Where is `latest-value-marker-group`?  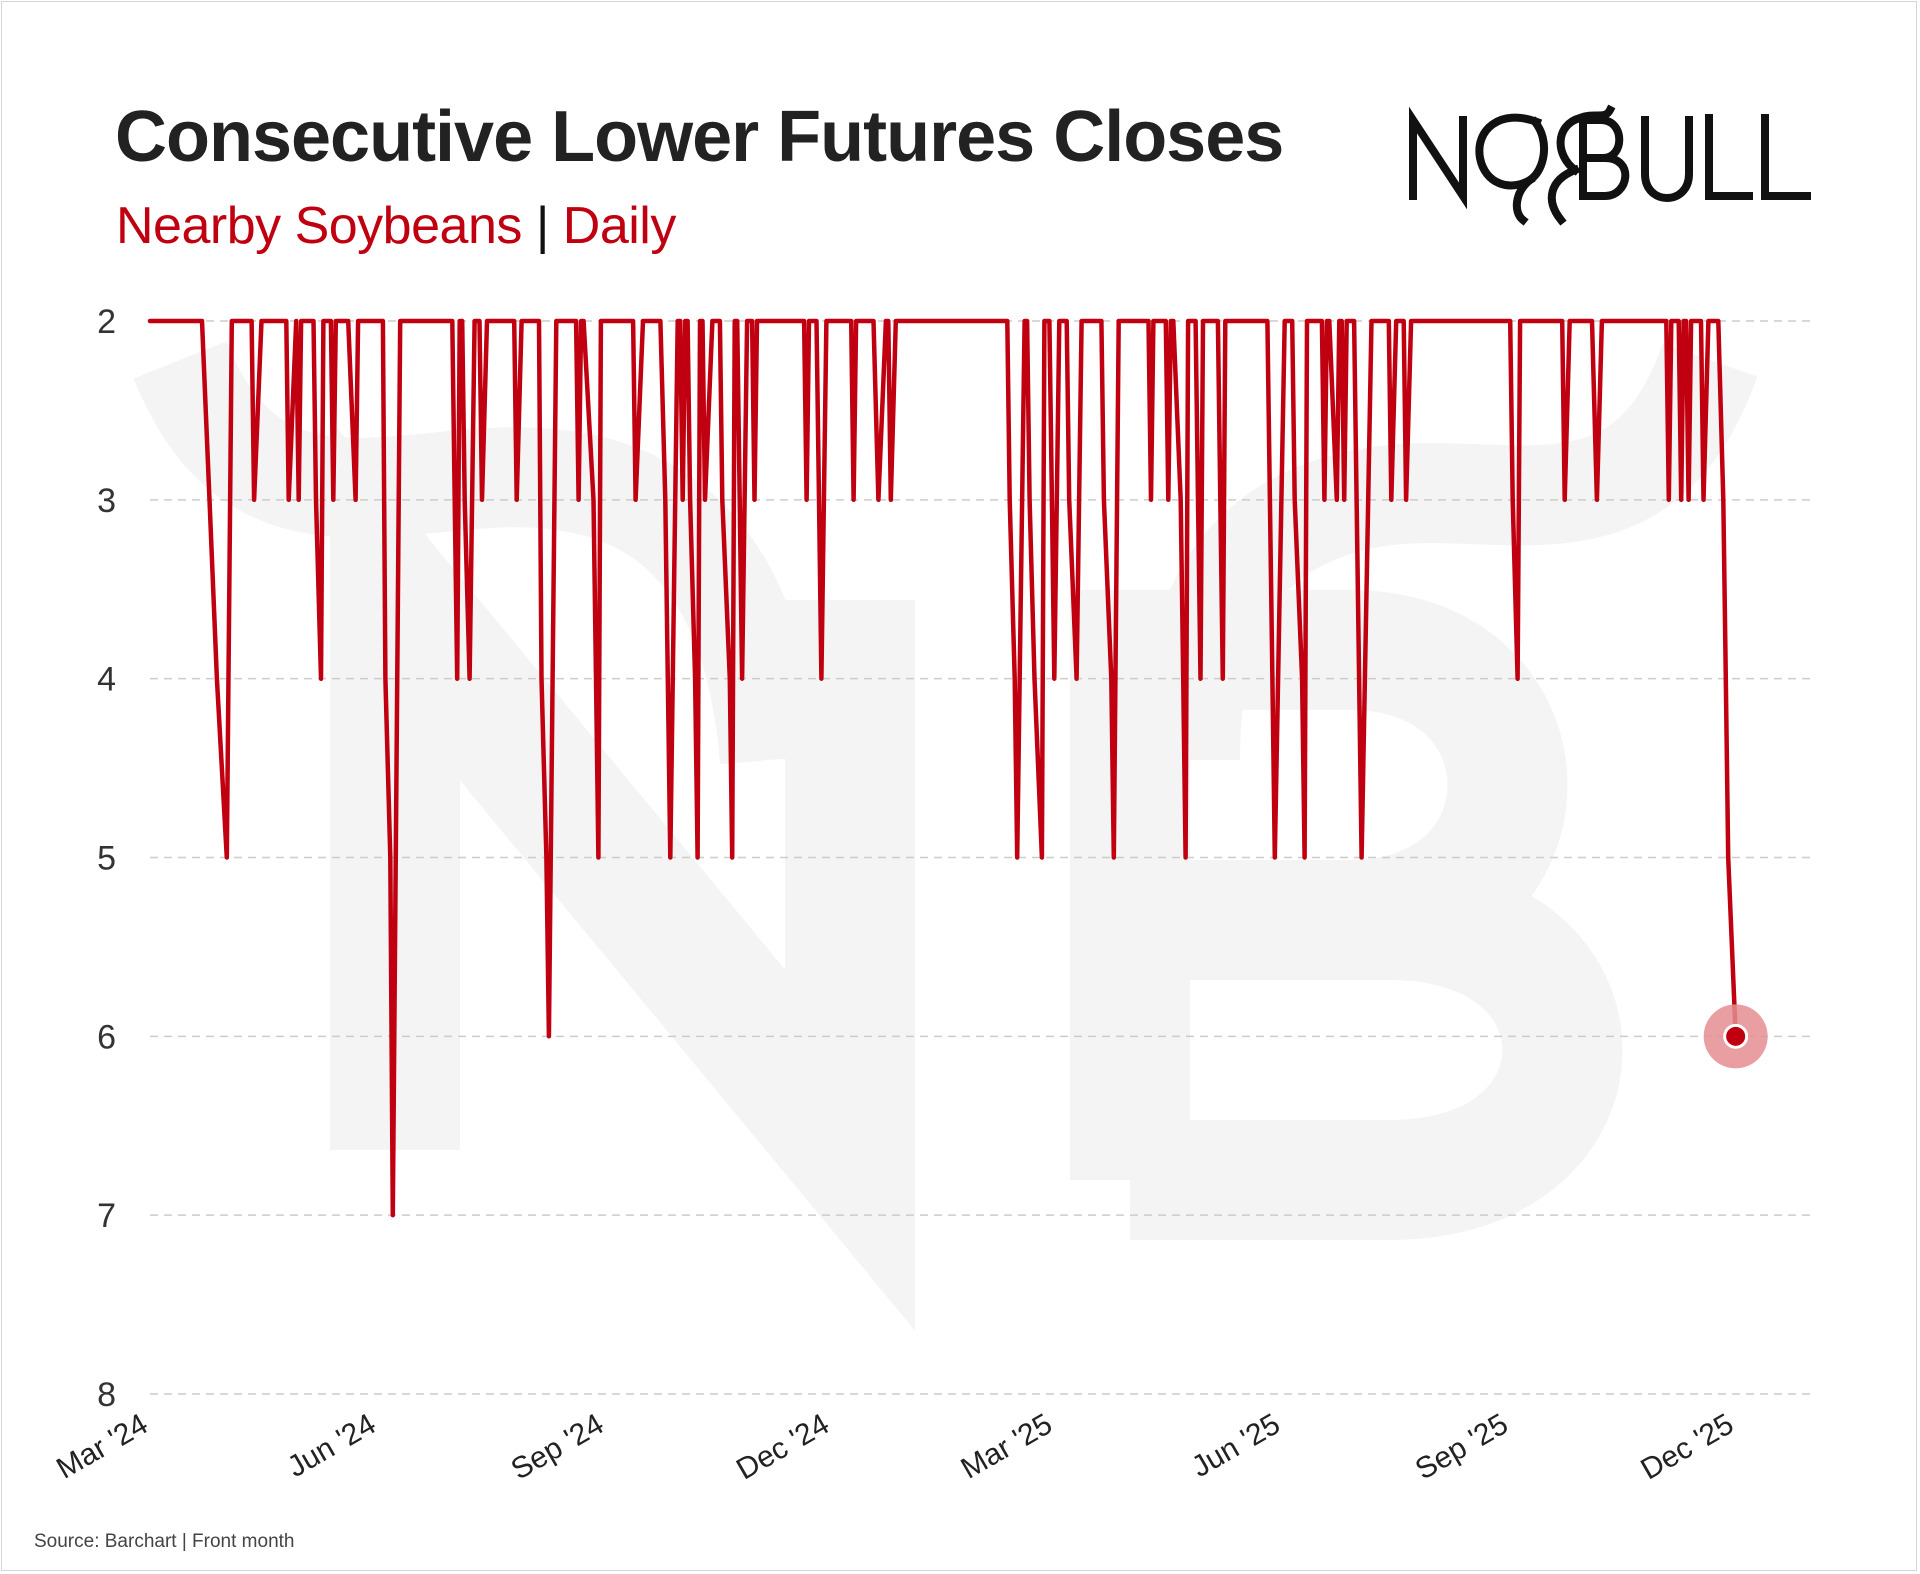 latest-value-marker-group is located at coordinates (1735, 1036).